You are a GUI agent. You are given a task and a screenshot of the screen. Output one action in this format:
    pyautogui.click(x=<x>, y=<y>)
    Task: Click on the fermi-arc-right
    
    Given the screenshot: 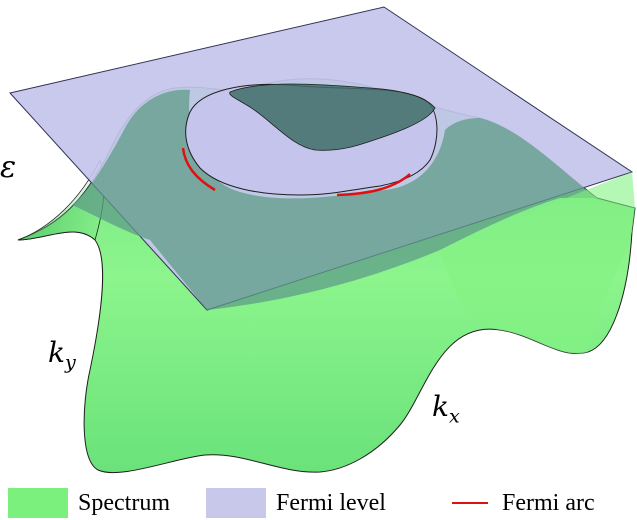 What is the action you would take?
    pyautogui.click(x=373, y=185)
    